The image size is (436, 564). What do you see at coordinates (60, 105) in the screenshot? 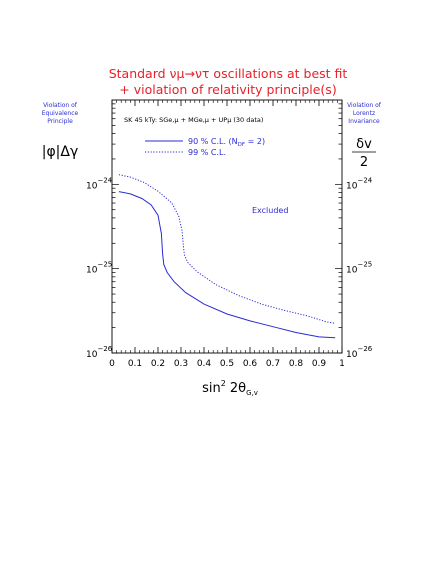
I see `left-note-line1: Violation of` at bounding box center [60, 105].